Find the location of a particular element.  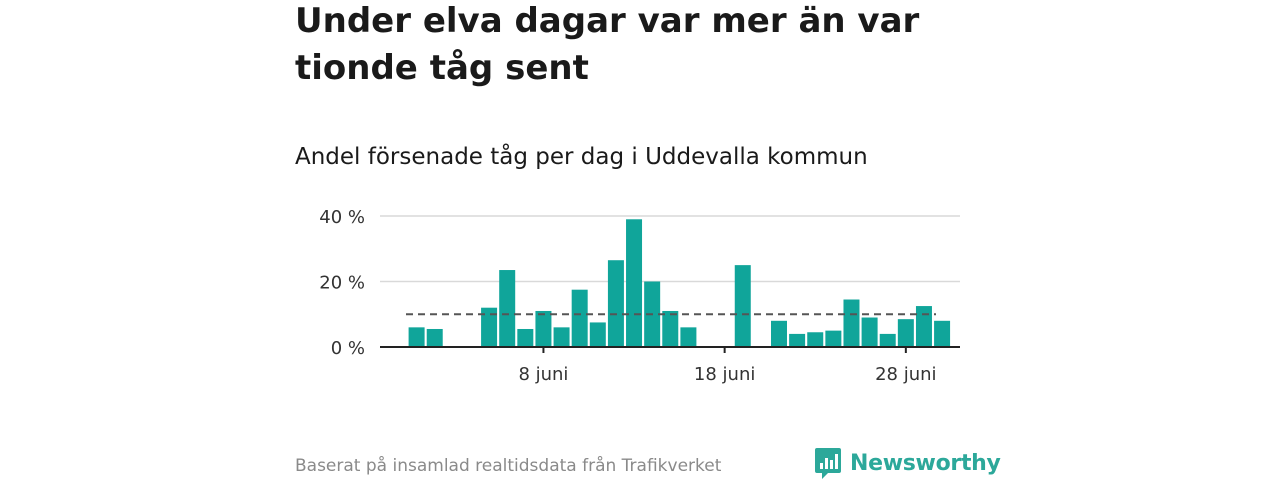

newsworthy-logo-icon is located at coordinates (828, 463).